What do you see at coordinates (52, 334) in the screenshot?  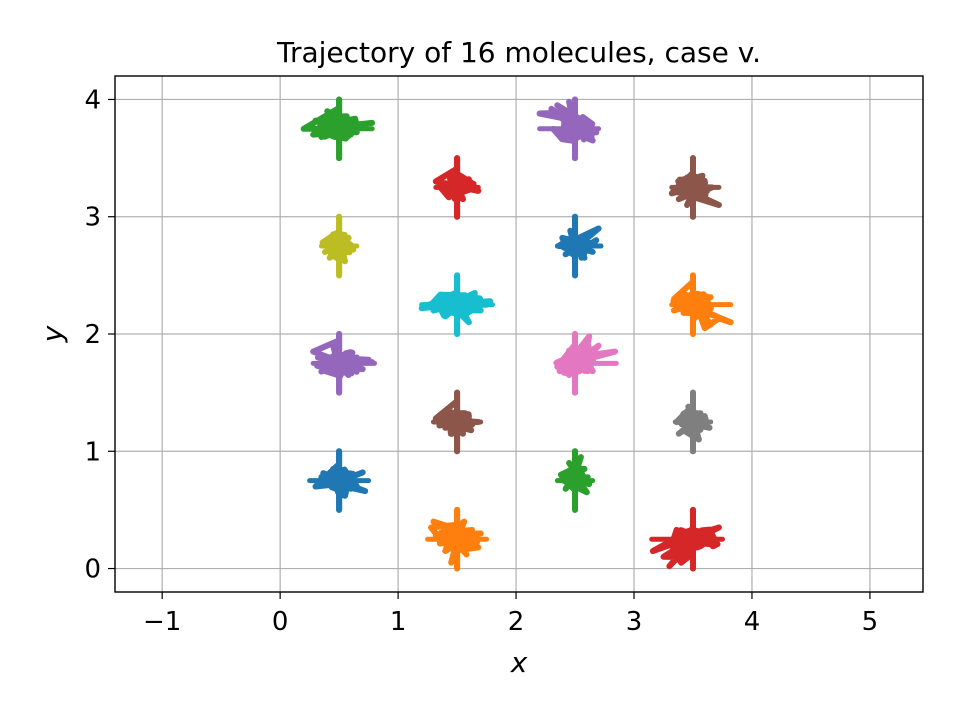 I see `y-axis-label: y` at bounding box center [52, 334].